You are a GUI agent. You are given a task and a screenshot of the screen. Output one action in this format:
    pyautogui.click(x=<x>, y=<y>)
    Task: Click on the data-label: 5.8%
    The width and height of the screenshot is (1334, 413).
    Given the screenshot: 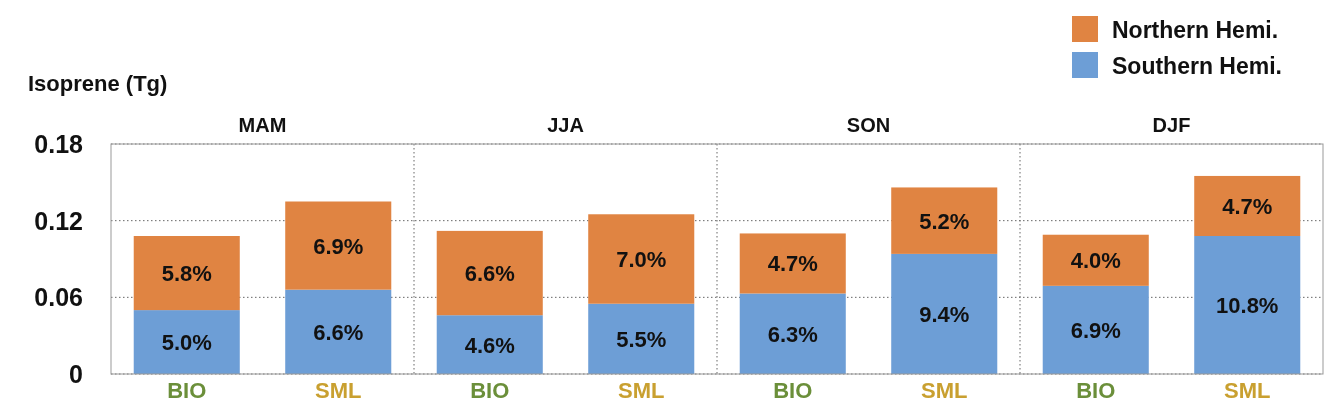 What is the action you would take?
    pyautogui.click(x=186, y=274)
    